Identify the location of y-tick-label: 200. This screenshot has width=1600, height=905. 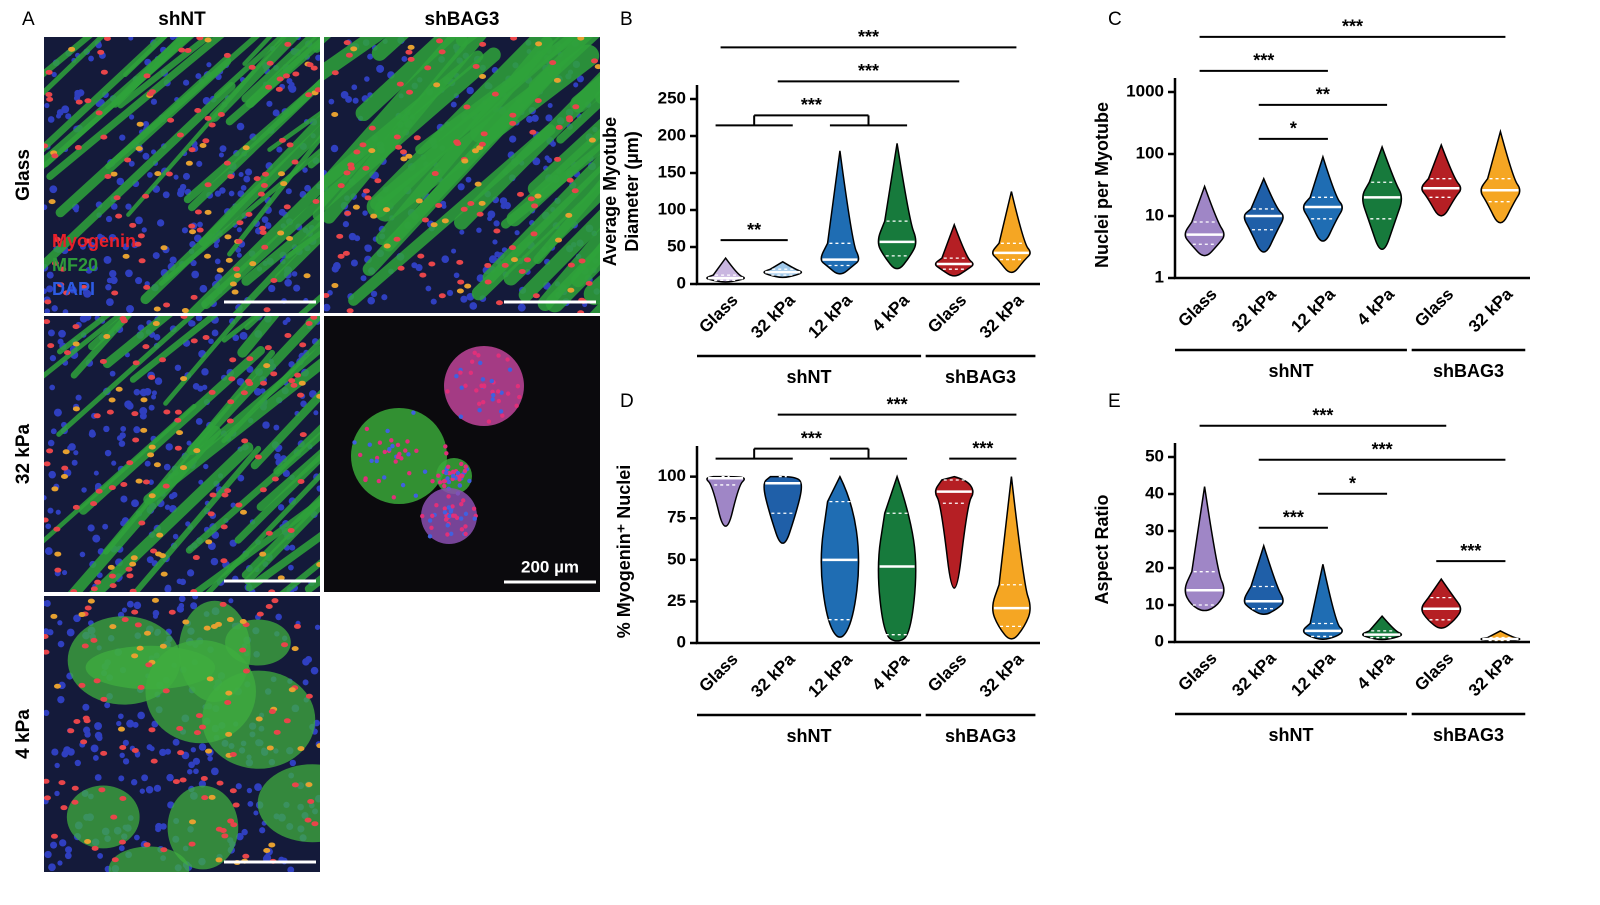
(672, 134).